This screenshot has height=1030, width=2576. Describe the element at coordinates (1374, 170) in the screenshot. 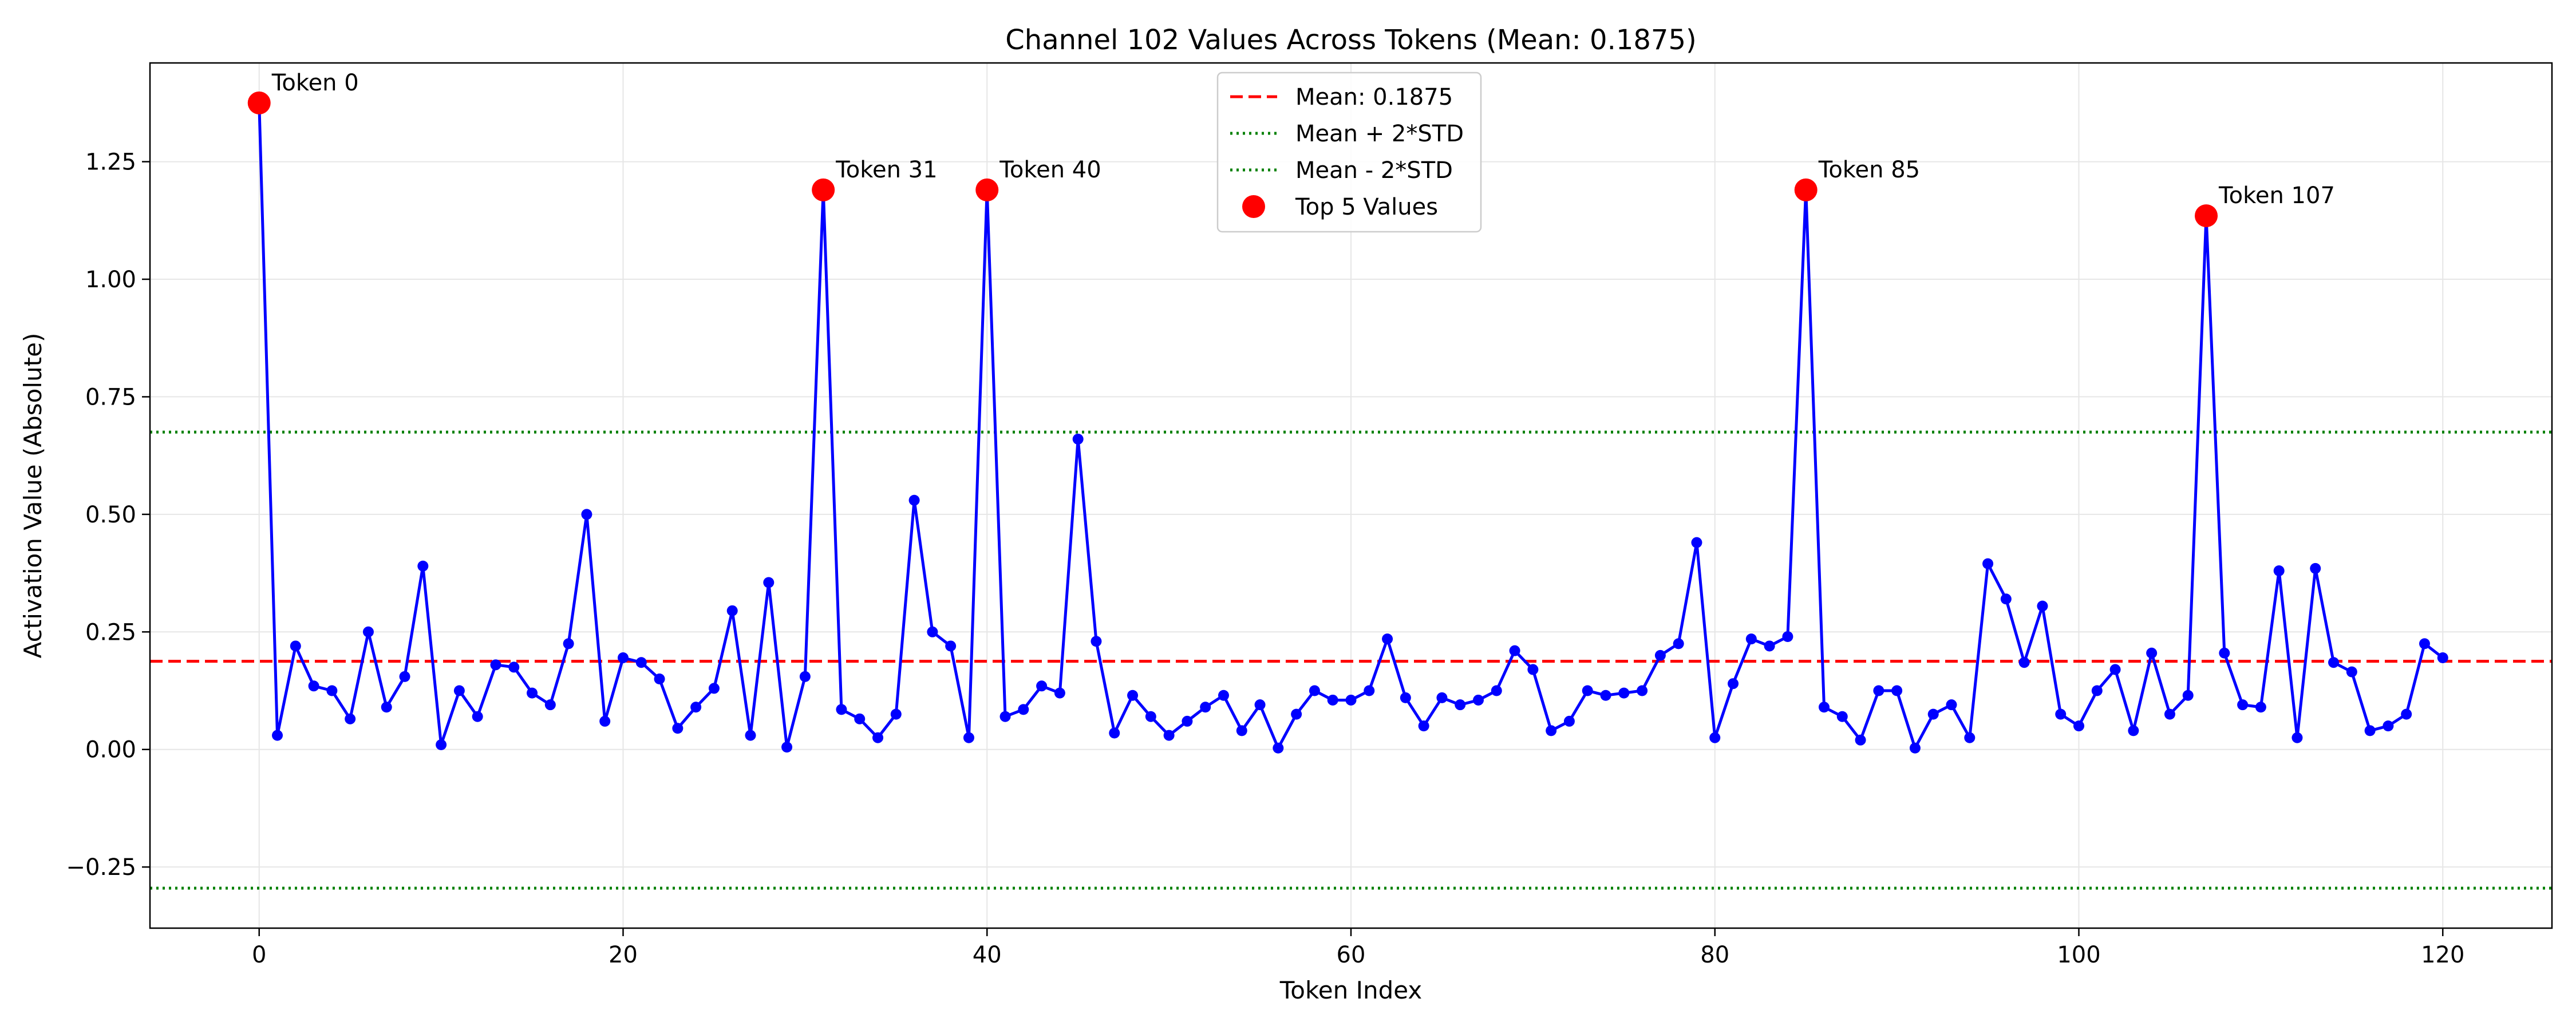

I see `legend-label: Mean - 2*STD` at that location.